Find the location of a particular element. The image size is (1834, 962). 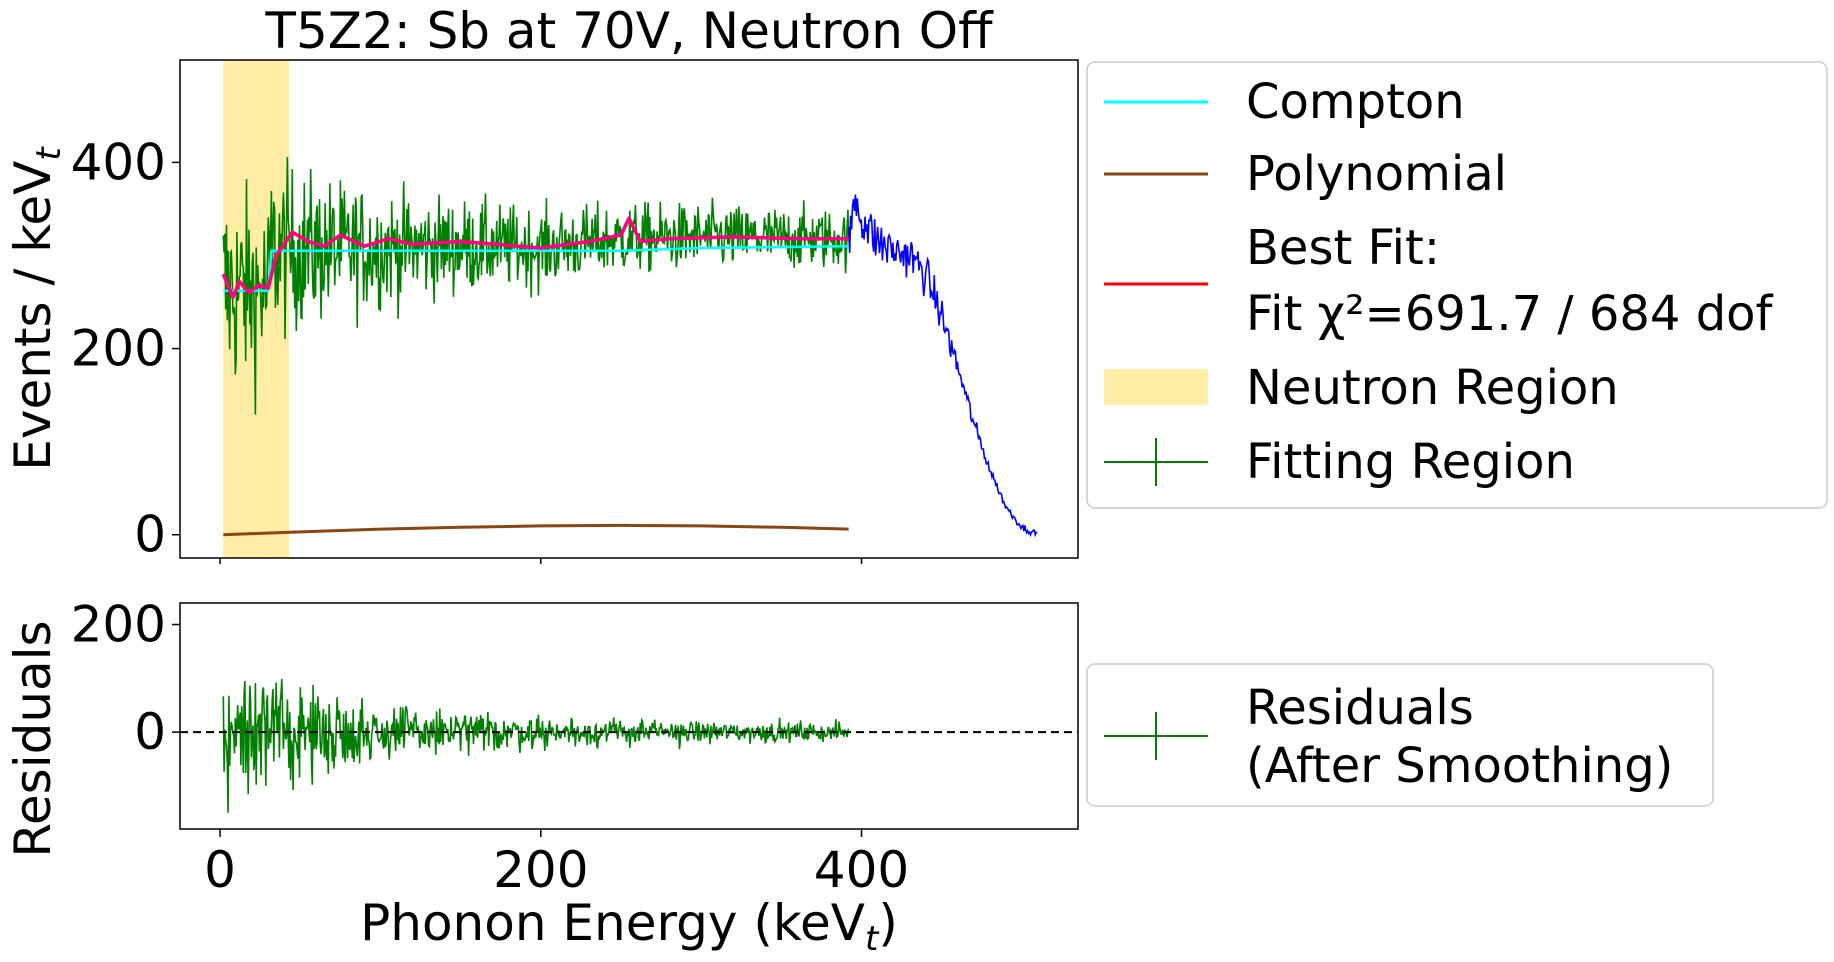

residuals-x-ticks: 0 200 400 is located at coordinates (556, 864).